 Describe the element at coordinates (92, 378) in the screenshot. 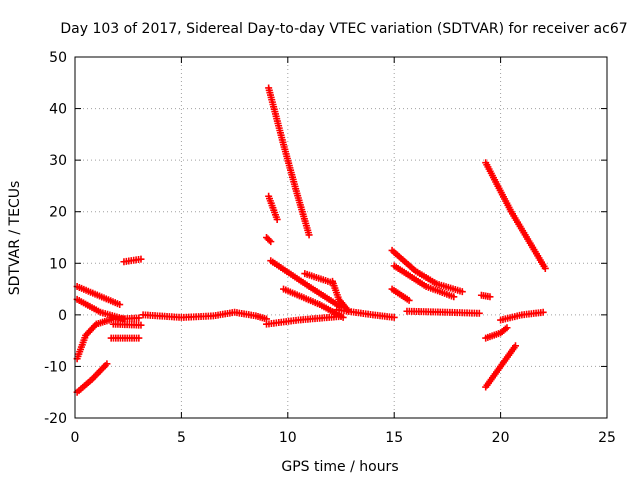

I see `series-arc-d` at that location.